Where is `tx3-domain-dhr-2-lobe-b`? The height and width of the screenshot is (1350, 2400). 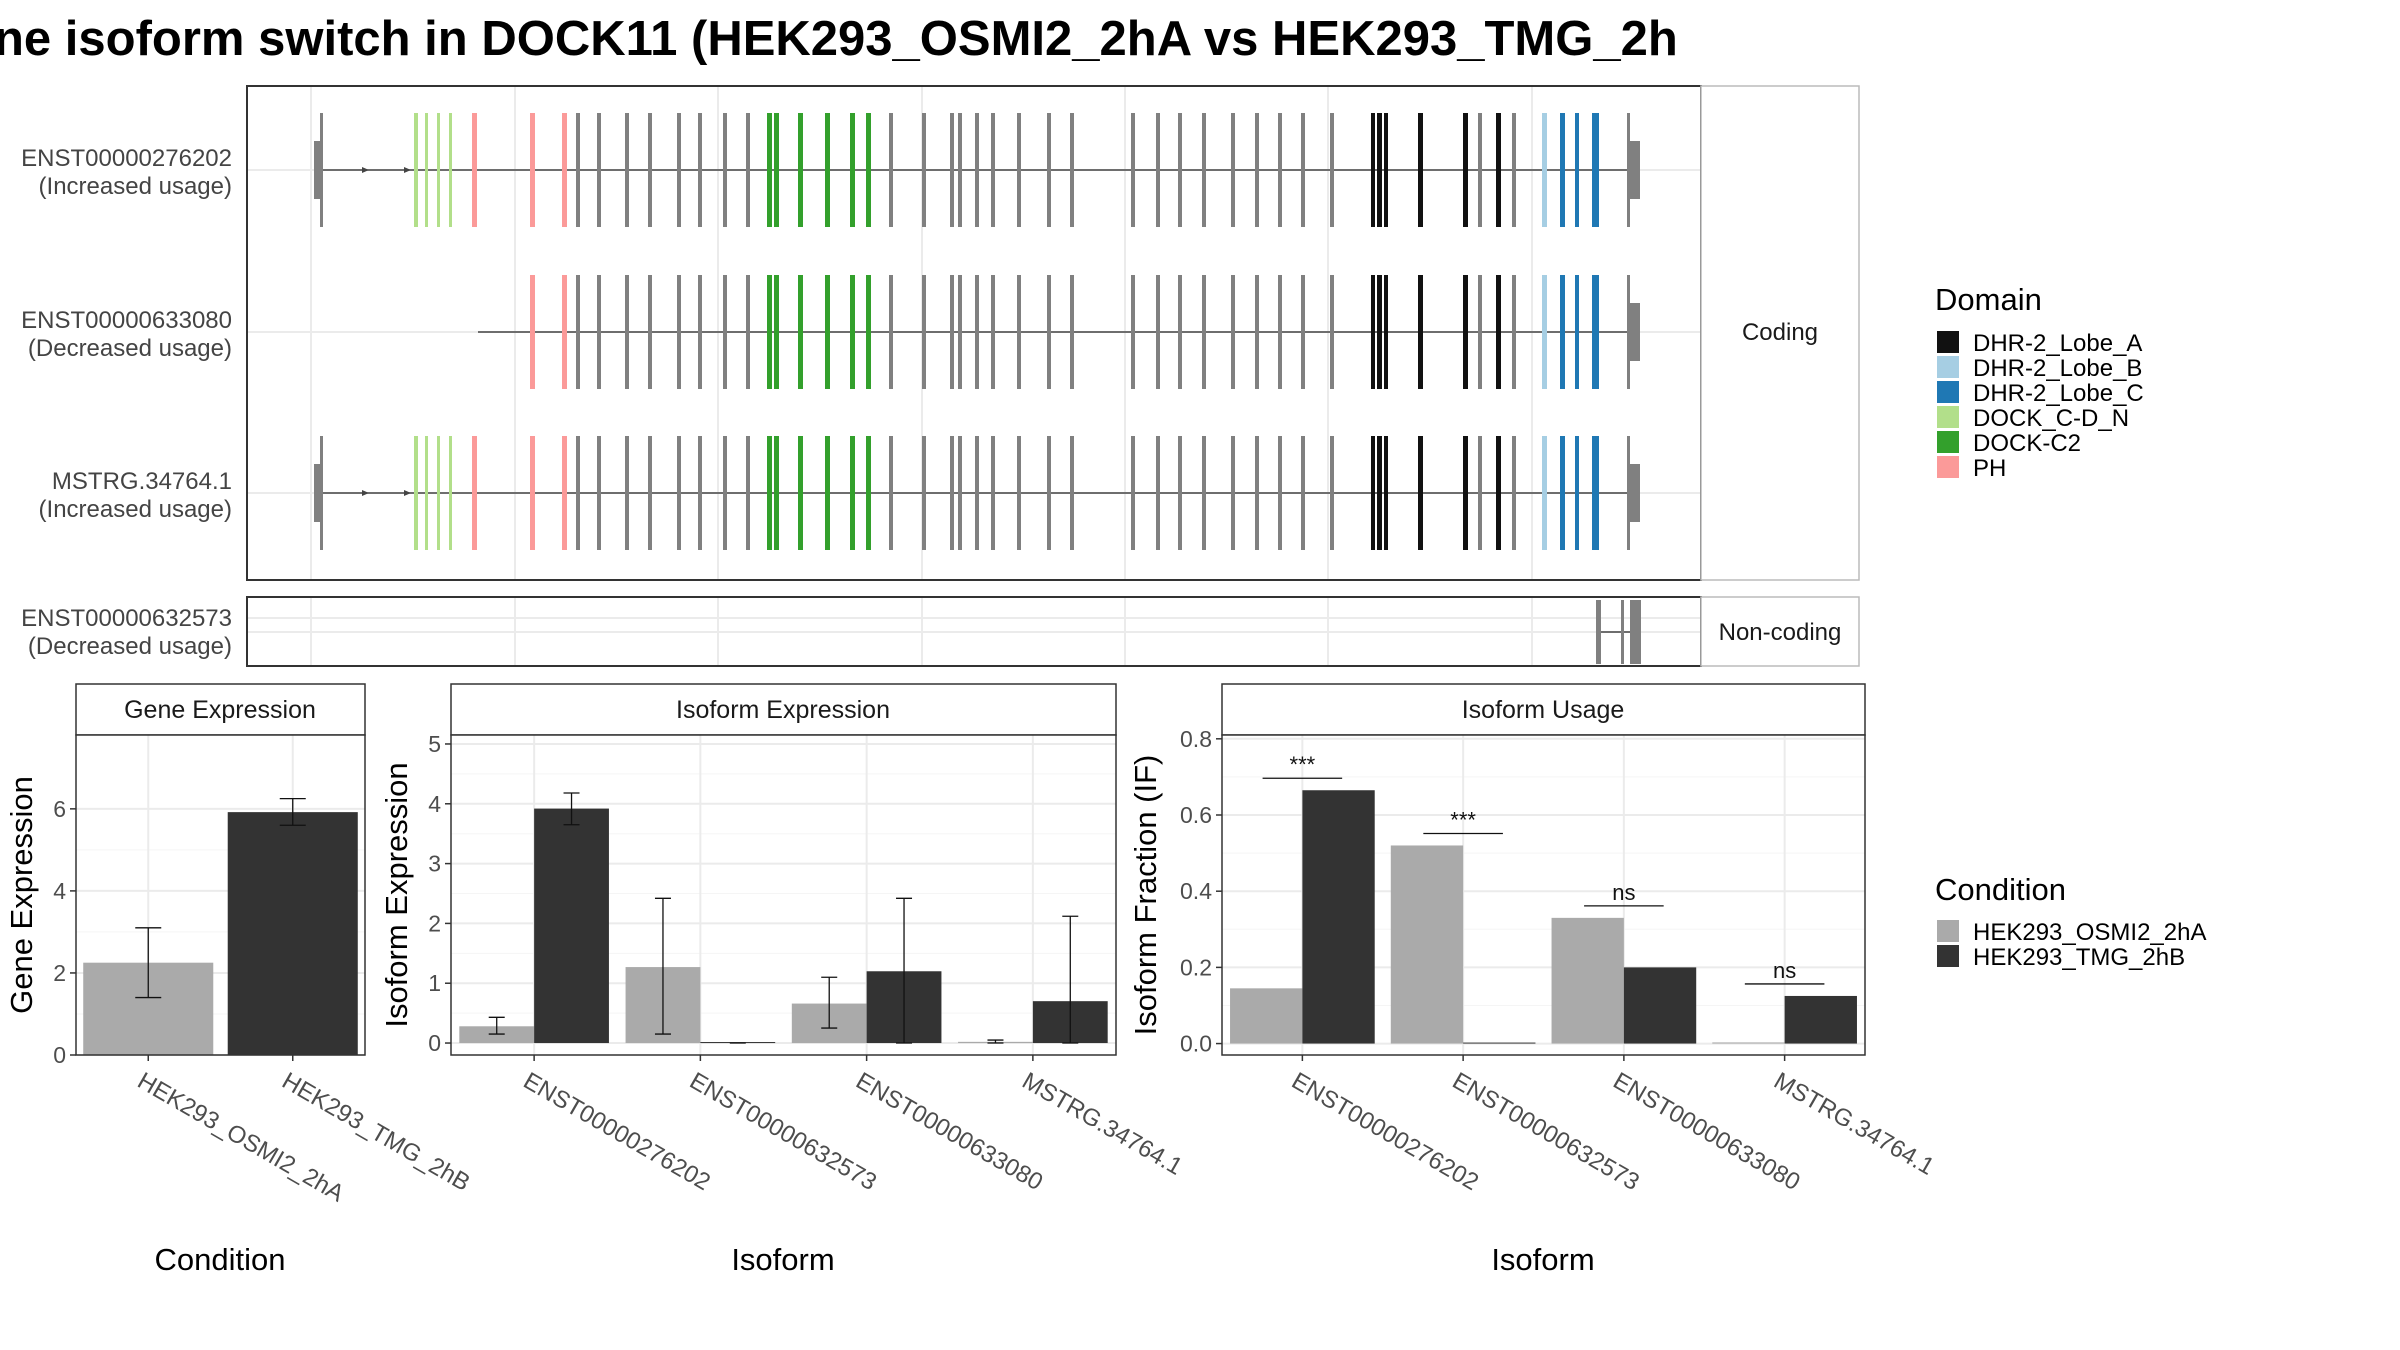 tx3-domain-dhr-2-lobe-b is located at coordinates (1544, 493).